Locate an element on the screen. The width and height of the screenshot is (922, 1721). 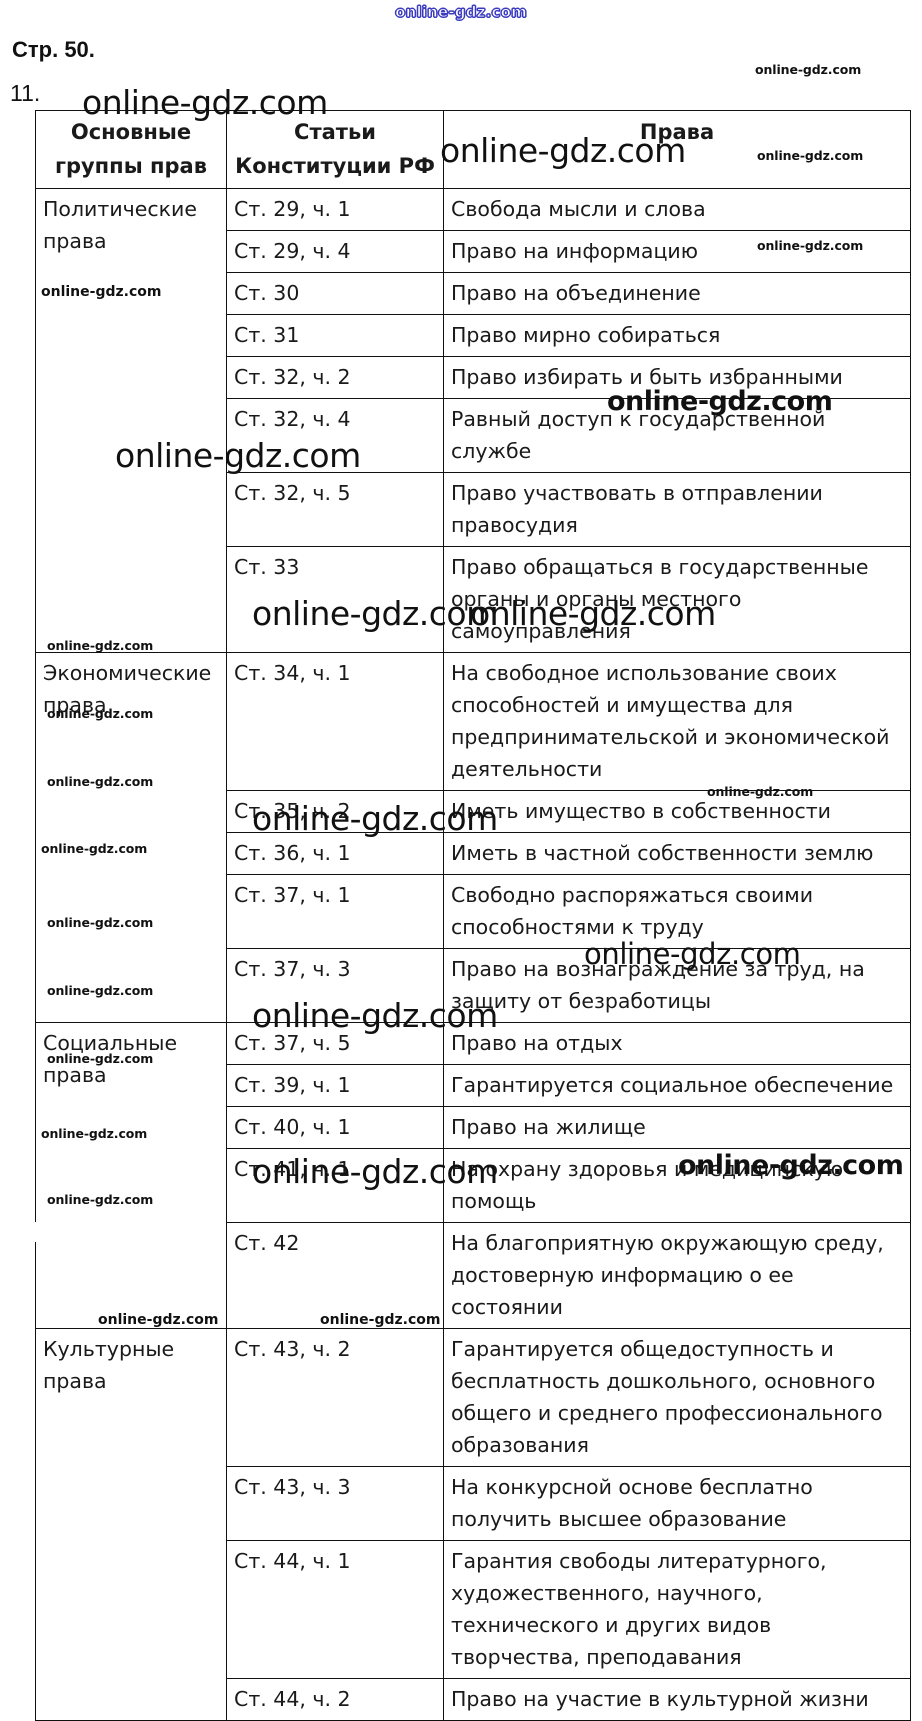
rights-group-line1: Политические is located at coordinates (120, 209).